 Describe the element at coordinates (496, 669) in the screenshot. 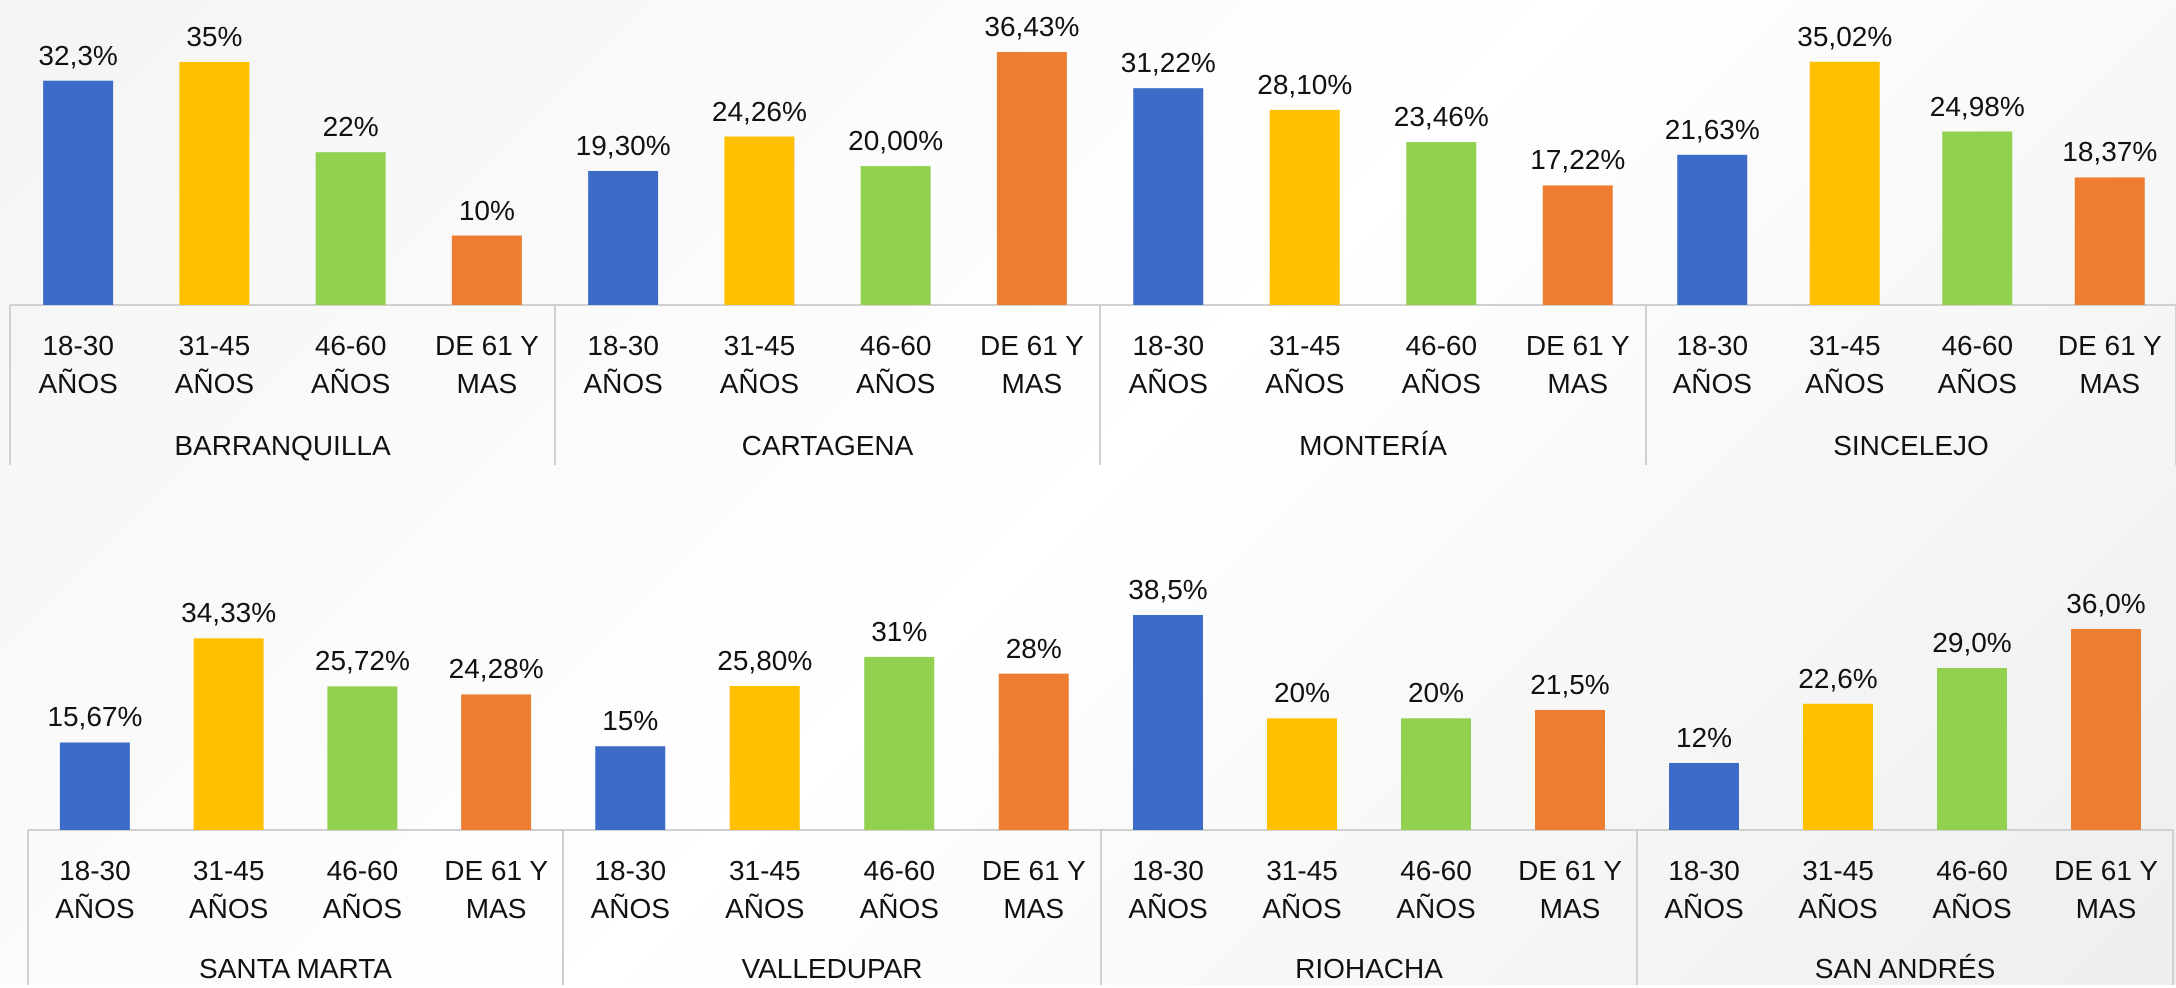

I see `value-label: 24,28%` at that location.